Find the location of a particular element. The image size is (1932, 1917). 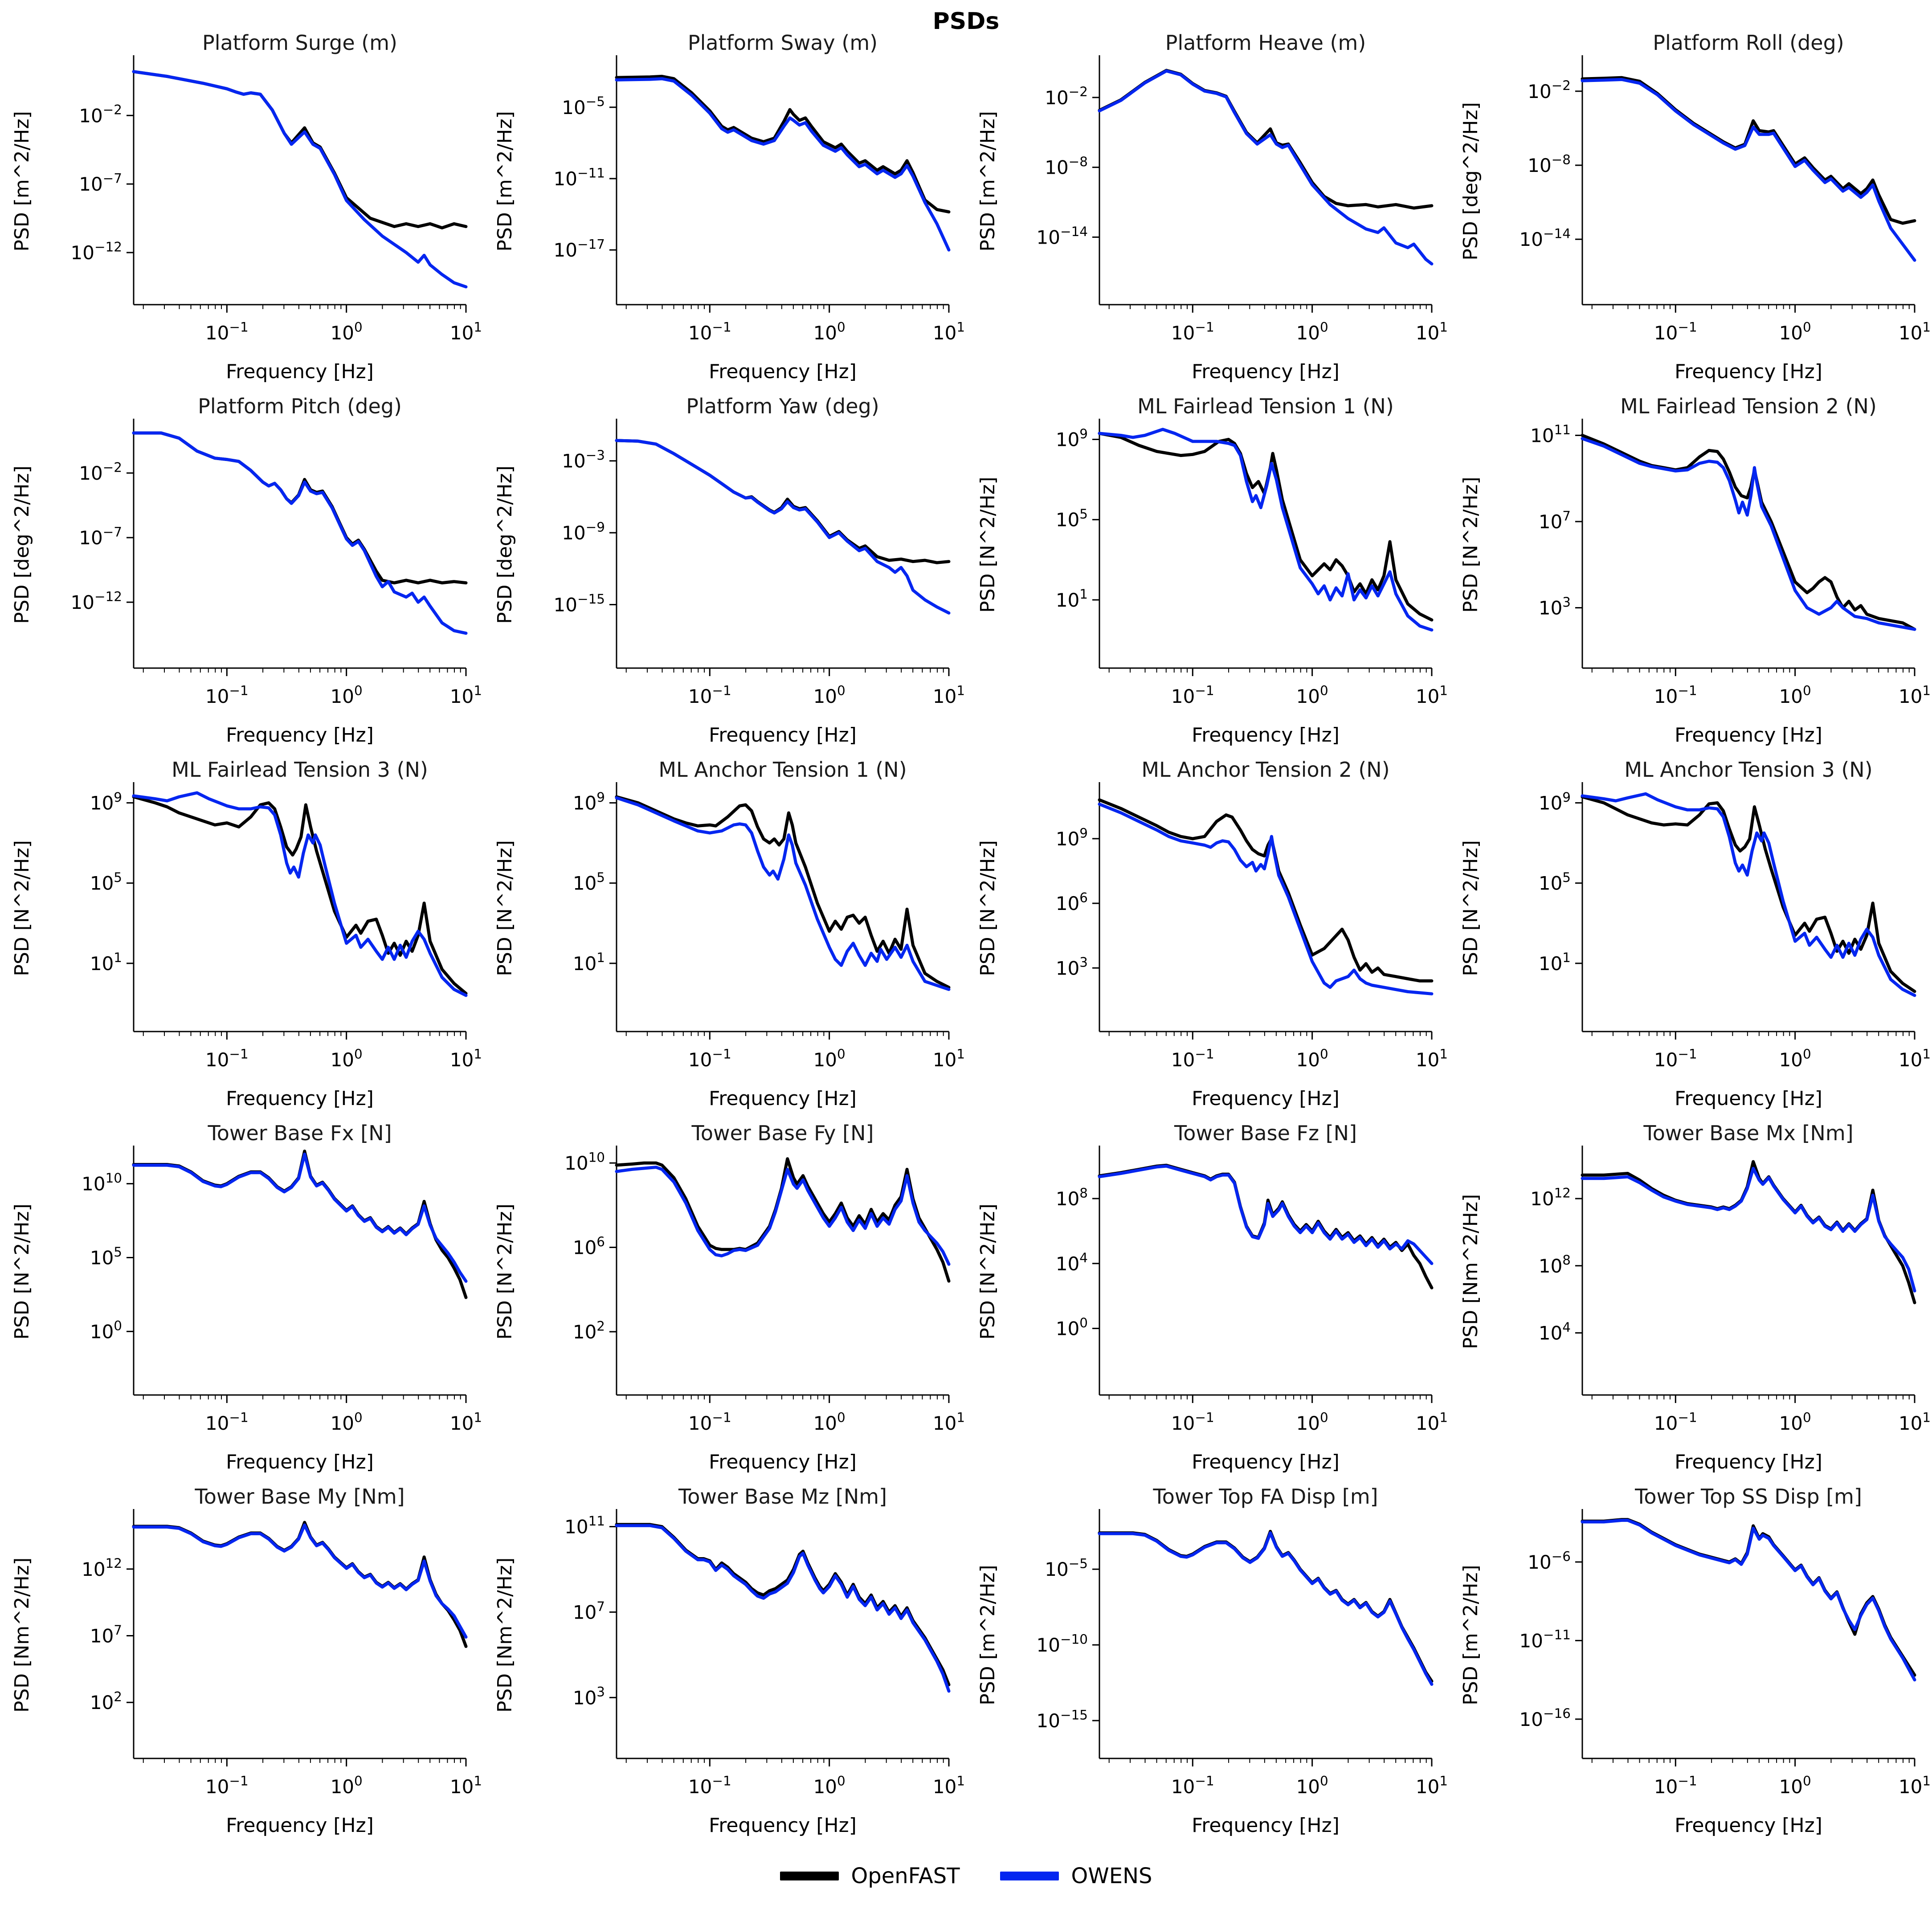

y-axis-label: PSD [deg^2/Hz] is located at coordinates (1470, 181).